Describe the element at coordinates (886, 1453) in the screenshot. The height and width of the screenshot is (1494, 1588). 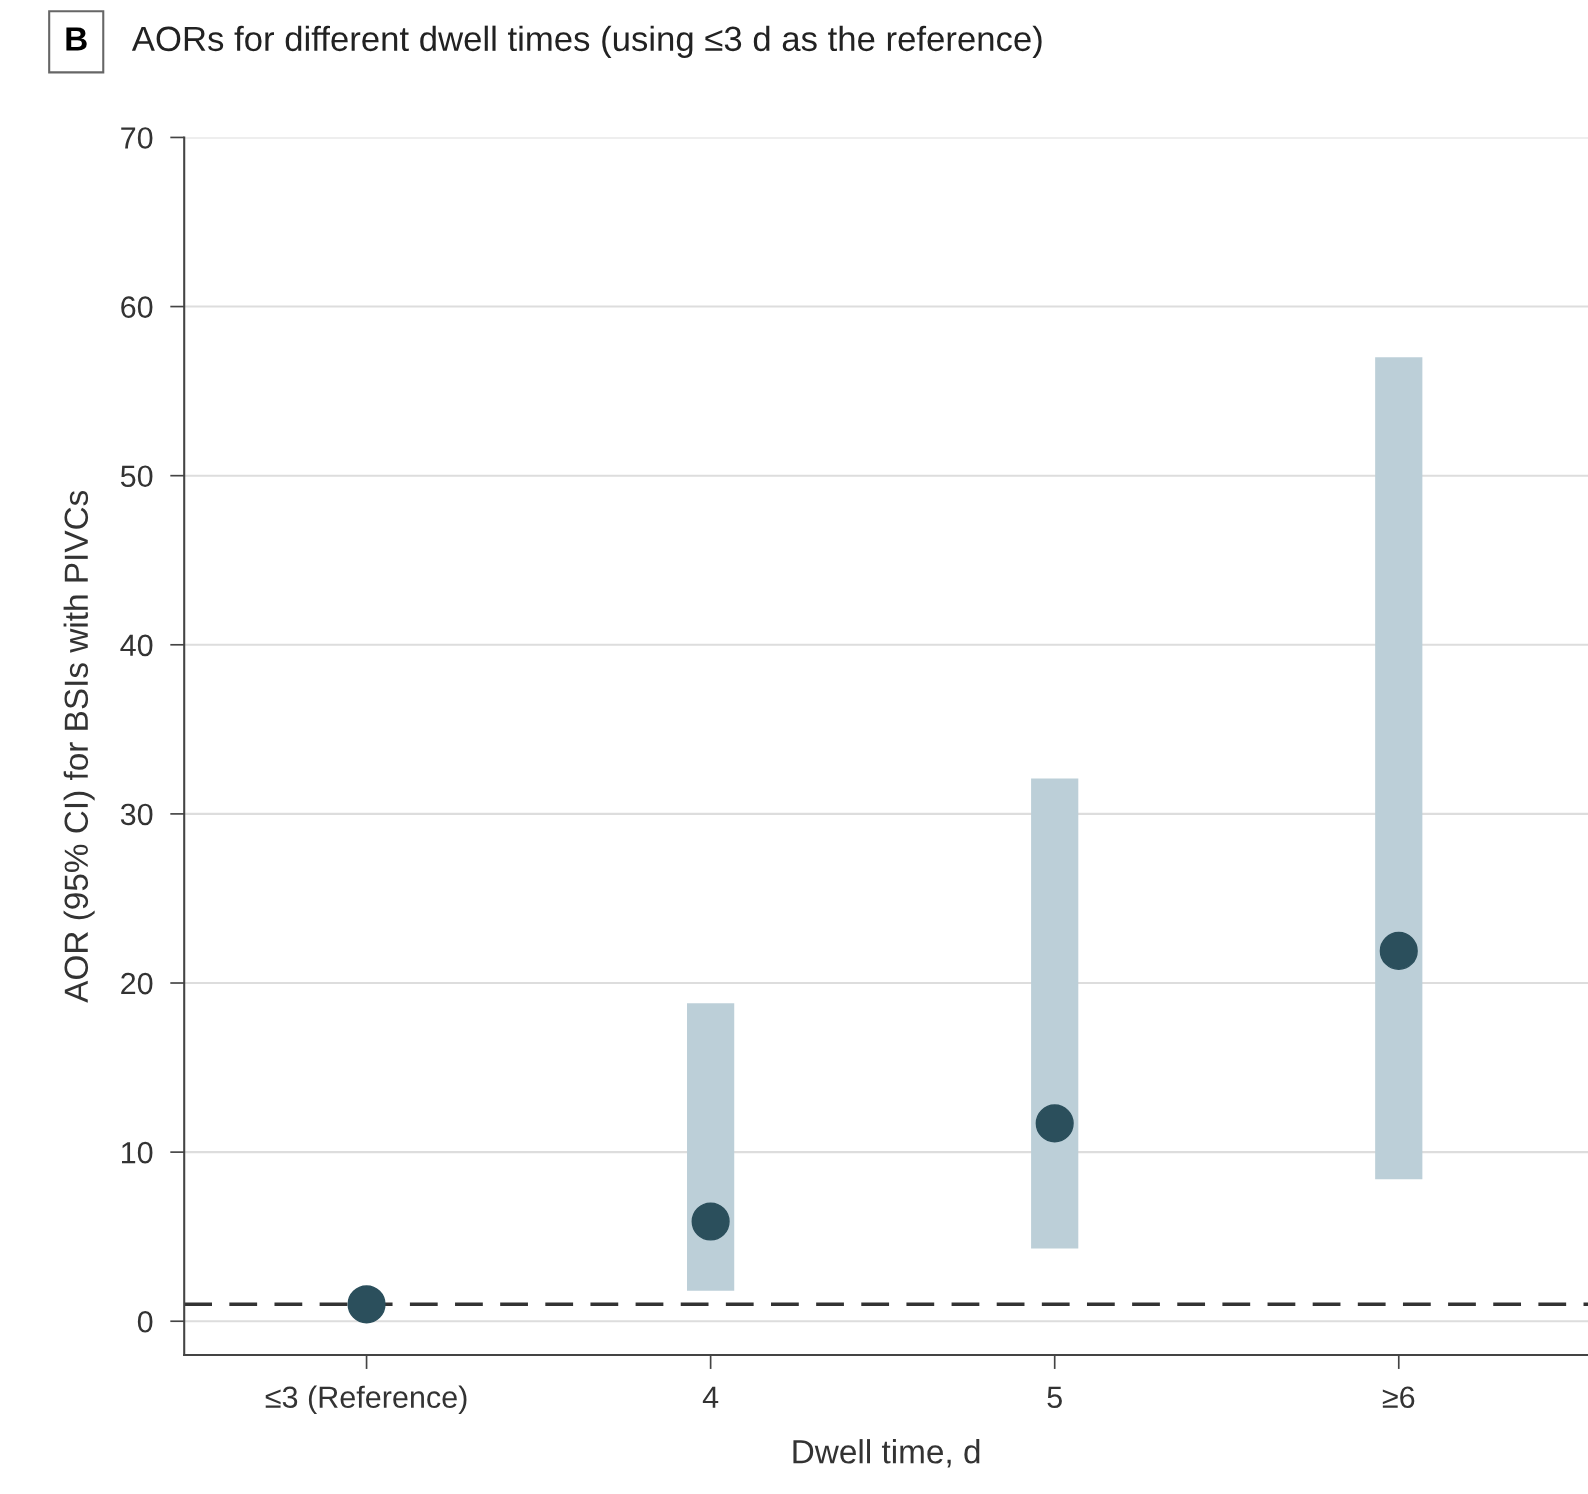
I see `x-axis-title: Dwell time, d` at that location.